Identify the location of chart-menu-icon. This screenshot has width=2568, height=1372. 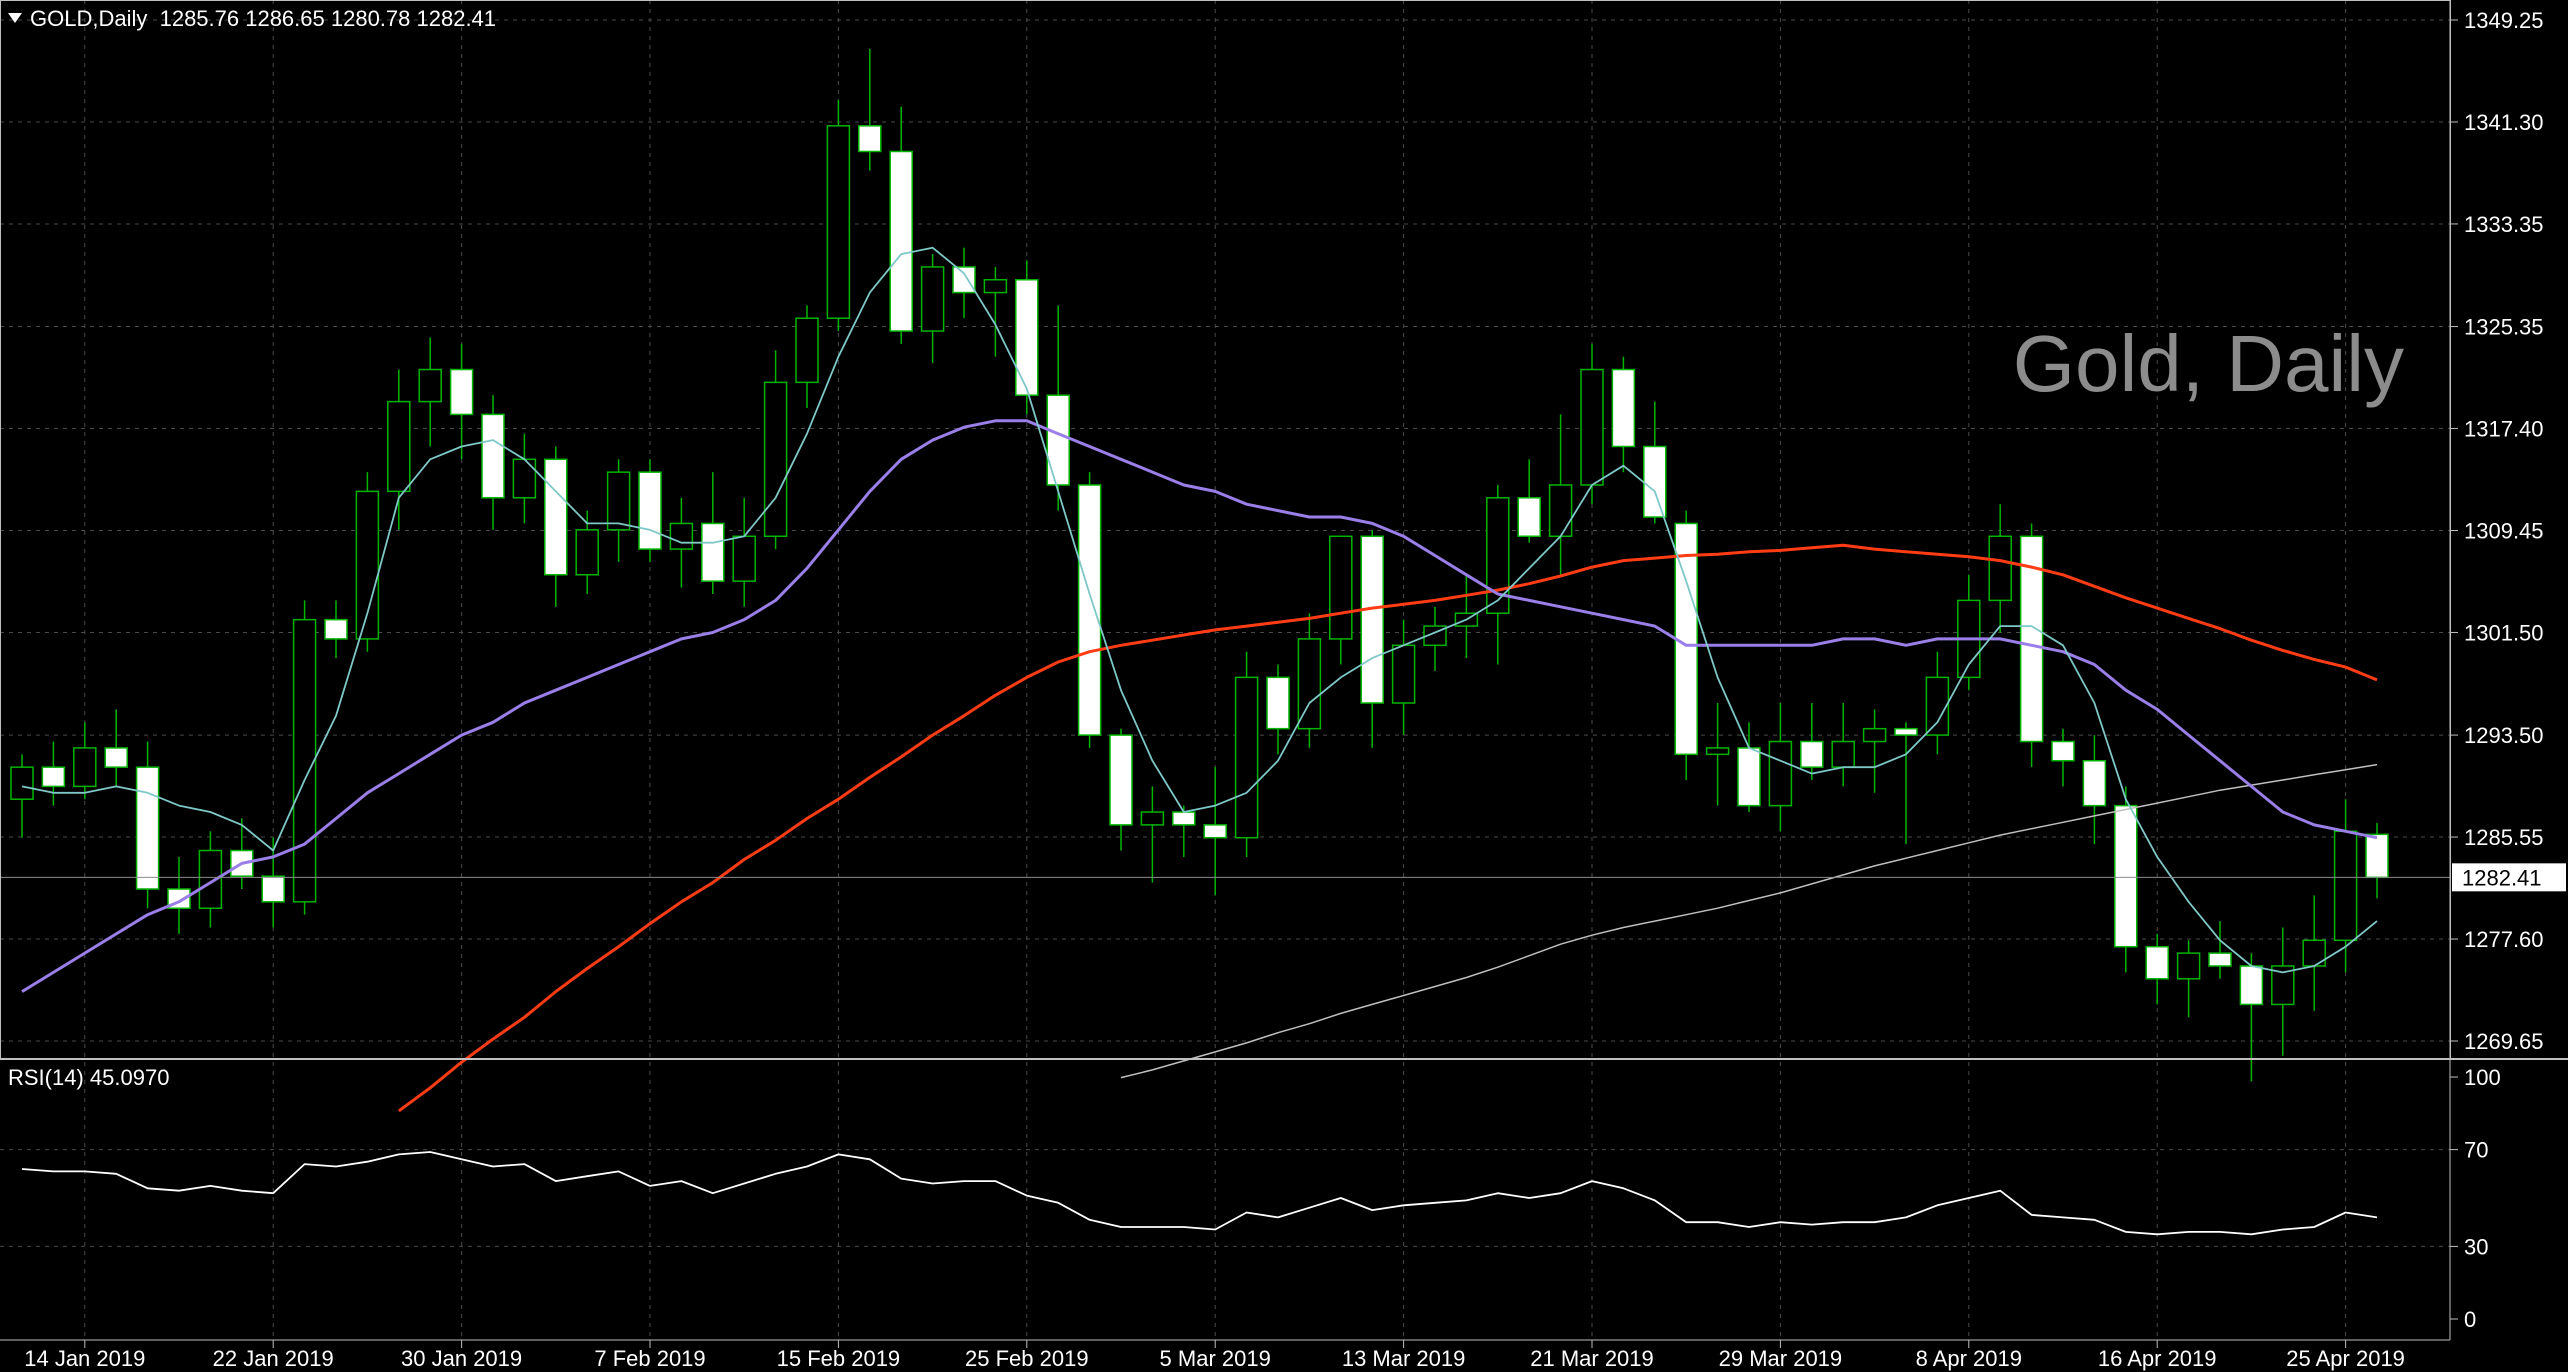
(15, 18).